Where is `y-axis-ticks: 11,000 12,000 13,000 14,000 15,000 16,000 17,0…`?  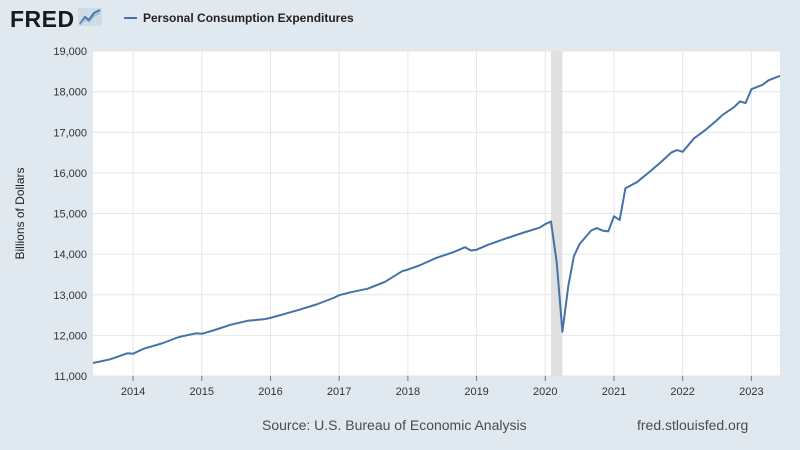
y-axis-ticks: 11,000 12,000 13,000 14,000 15,000 16,000 17,0… is located at coordinates (70, 214).